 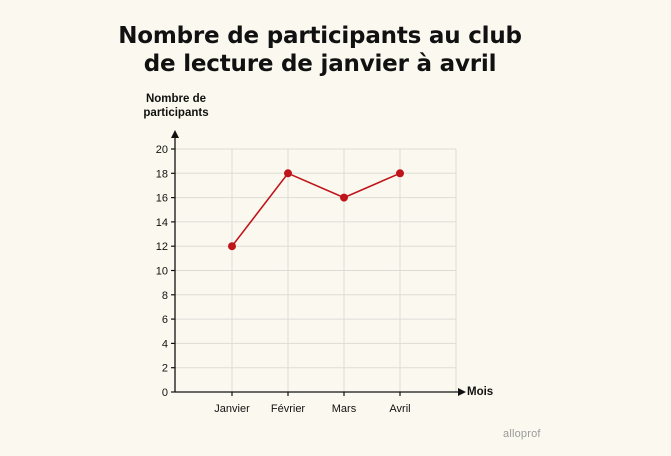 What do you see at coordinates (165, 393) in the screenshot?
I see `y-tick-label: 0` at bounding box center [165, 393].